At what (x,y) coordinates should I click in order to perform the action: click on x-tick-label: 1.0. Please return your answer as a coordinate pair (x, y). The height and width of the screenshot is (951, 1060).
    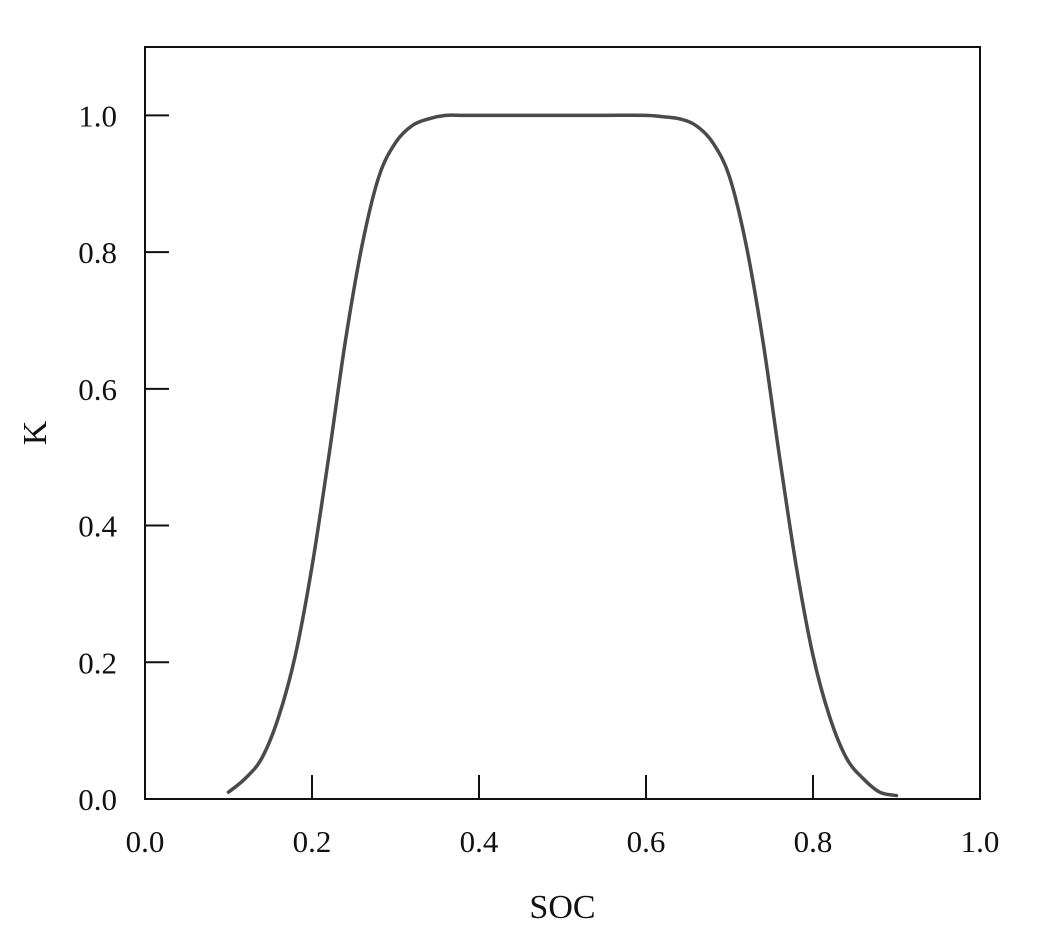
    Looking at the image, I should click on (980, 841).